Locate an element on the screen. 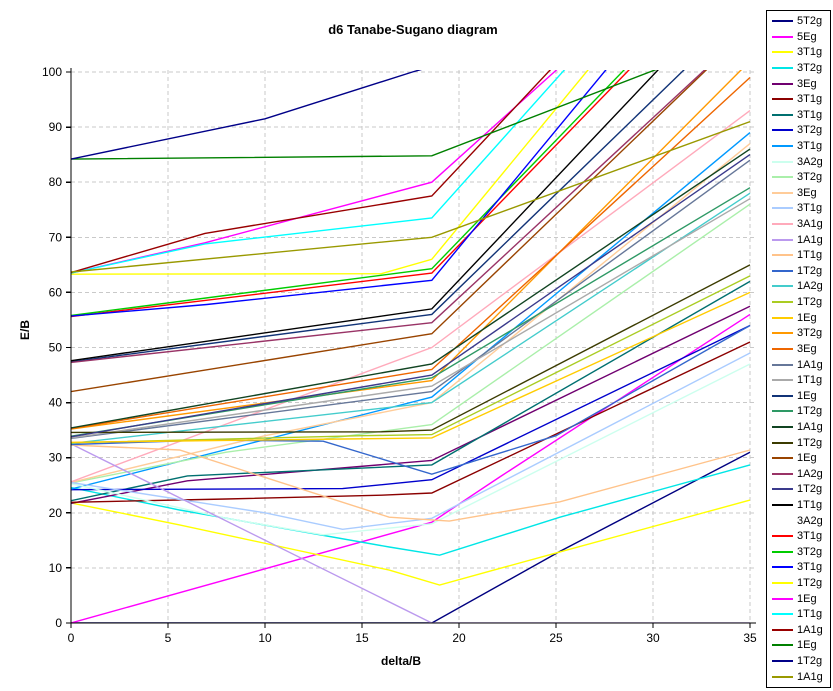  legend-item-1A1g-26: 1A1g is located at coordinates (798, 426).